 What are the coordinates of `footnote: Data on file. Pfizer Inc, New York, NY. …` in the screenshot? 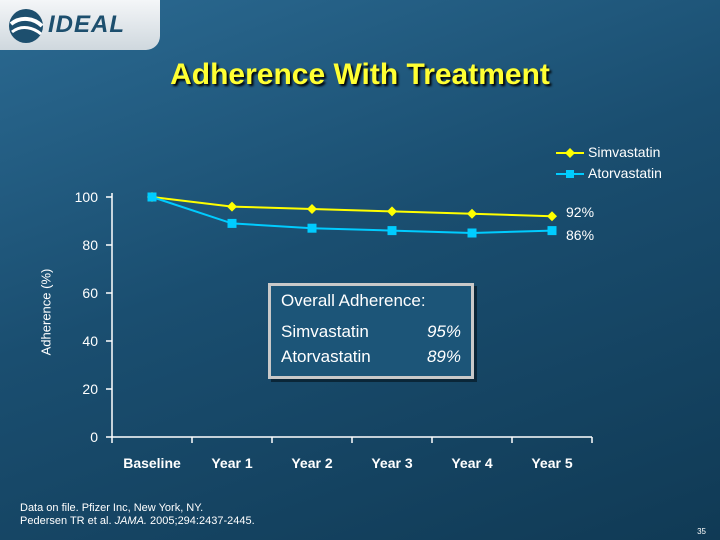 It's located at (137, 515).